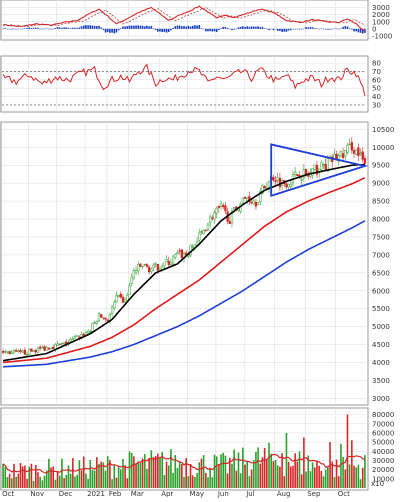 This screenshot has height=502, width=400. I want to click on y-tick-label: 70000, so click(383, 424).